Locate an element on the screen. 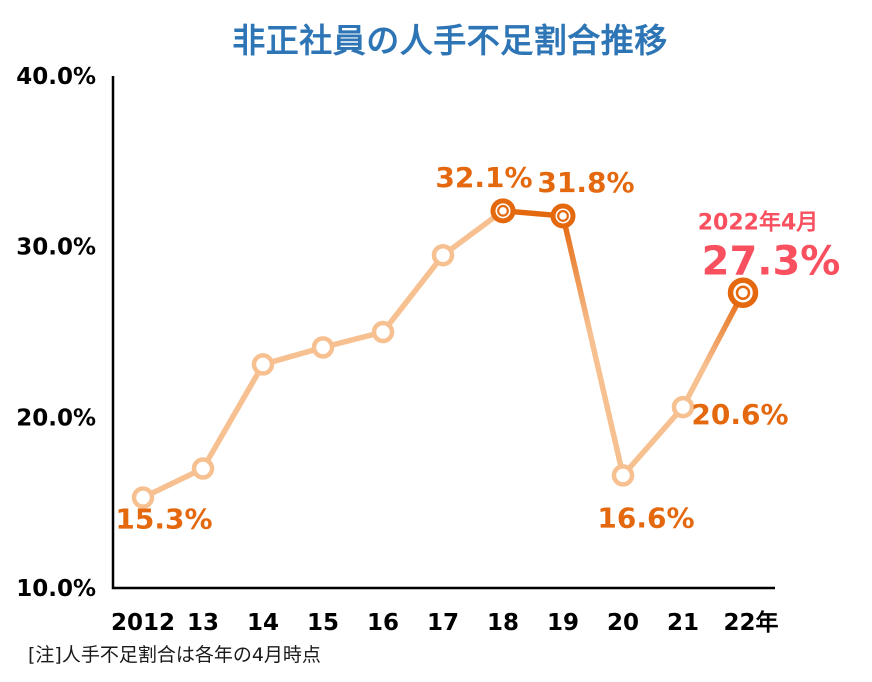 Image resolution: width=872 pixels, height=682 pixels. series-segment-2020-2021 is located at coordinates (653, 441).